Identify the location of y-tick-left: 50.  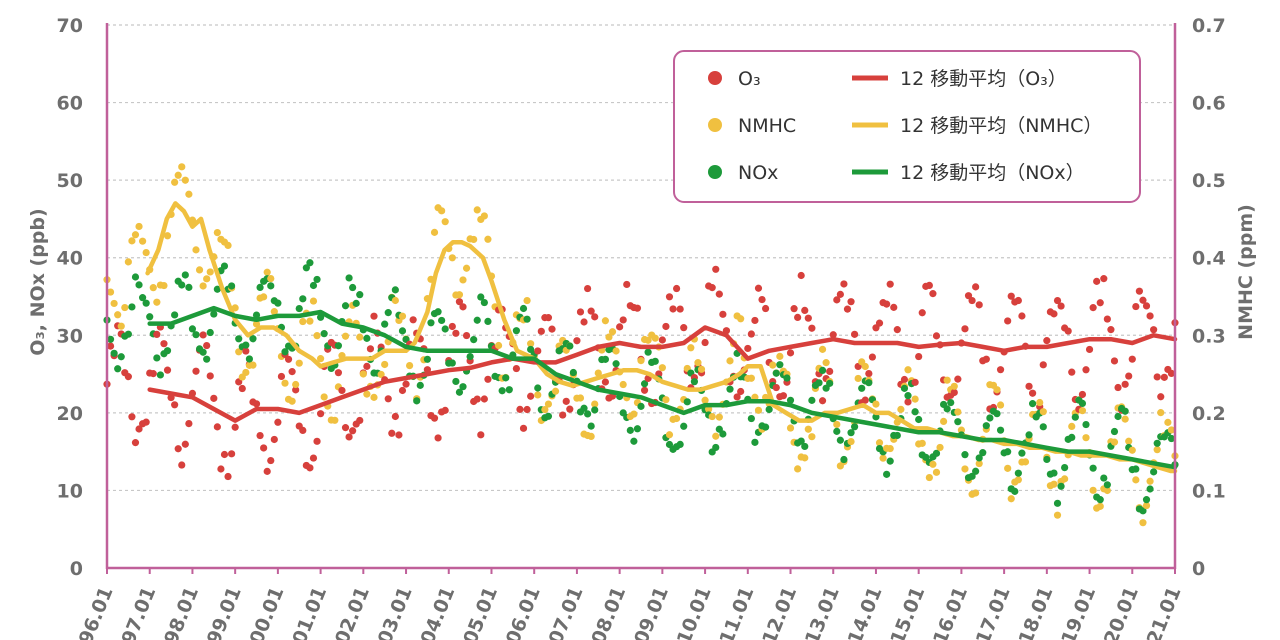
(70, 181).